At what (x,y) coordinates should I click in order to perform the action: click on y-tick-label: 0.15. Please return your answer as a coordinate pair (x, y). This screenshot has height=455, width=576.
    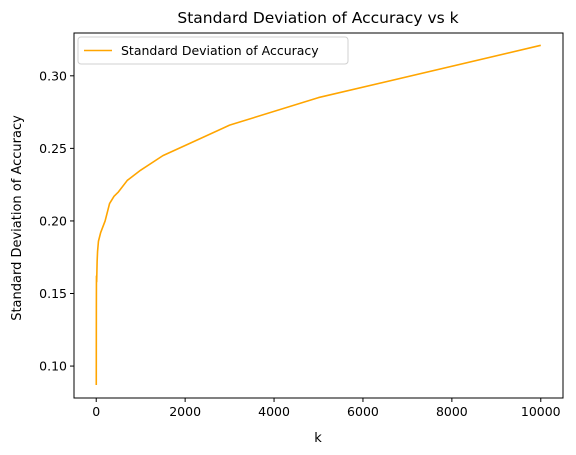
    Looking at the image, I should click on (53, 293).